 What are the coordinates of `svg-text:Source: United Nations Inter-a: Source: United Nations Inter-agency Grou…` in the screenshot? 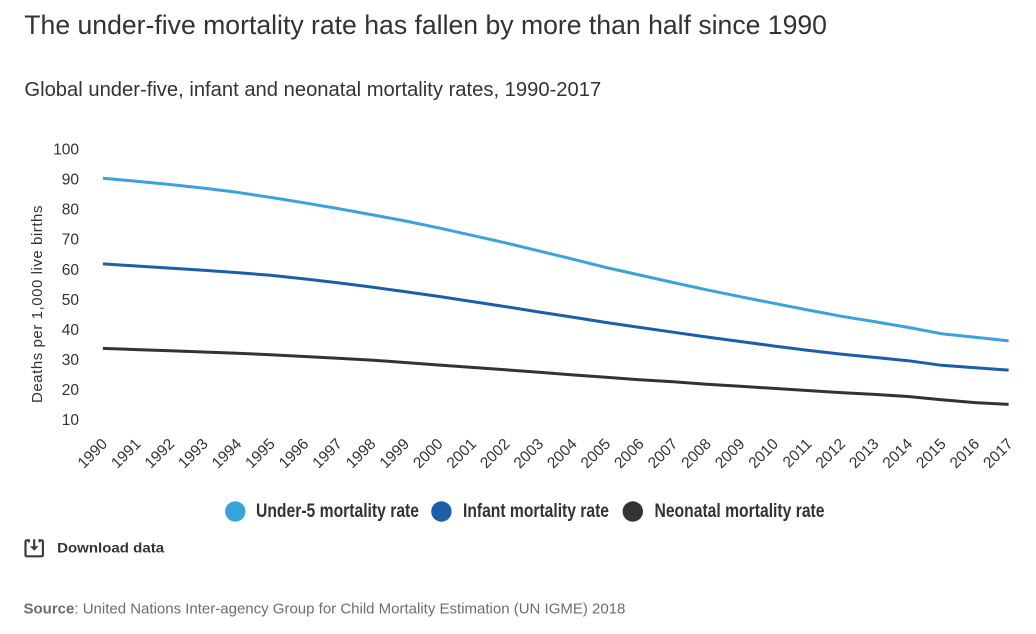 It's located at (325, 609).